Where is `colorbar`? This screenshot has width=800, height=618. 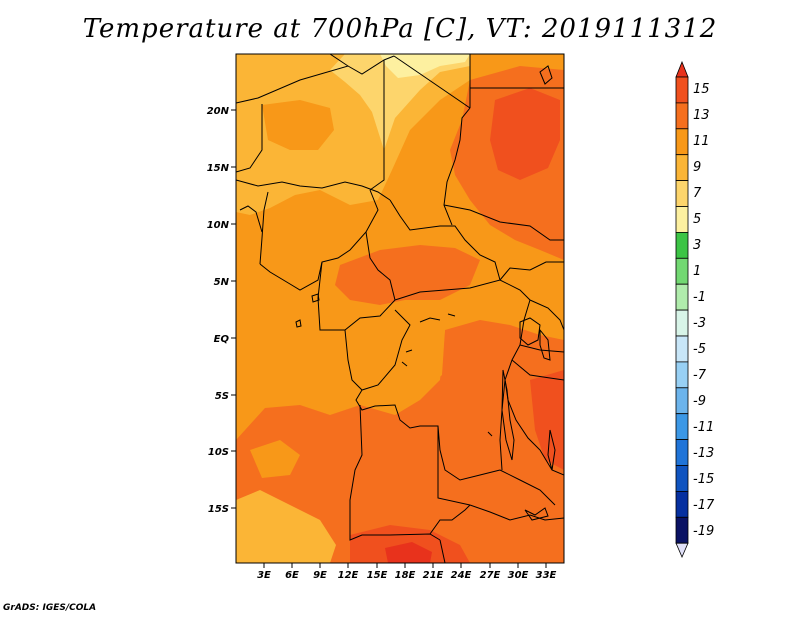 colorbar is located at coordinates (682, 309).